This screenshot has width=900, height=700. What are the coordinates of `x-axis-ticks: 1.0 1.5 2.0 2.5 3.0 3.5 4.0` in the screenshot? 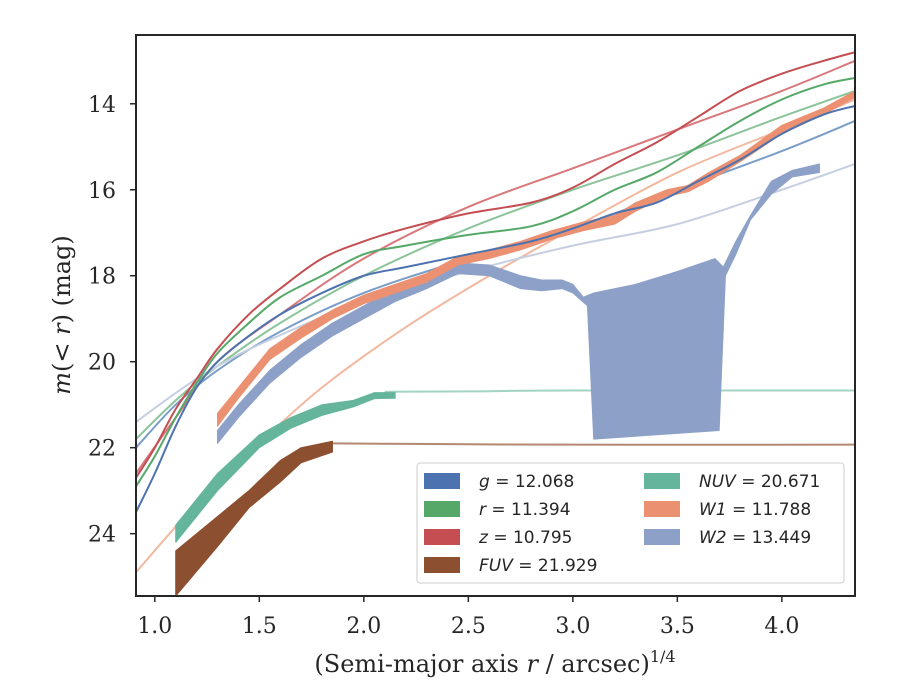 It's located at (468, 617).